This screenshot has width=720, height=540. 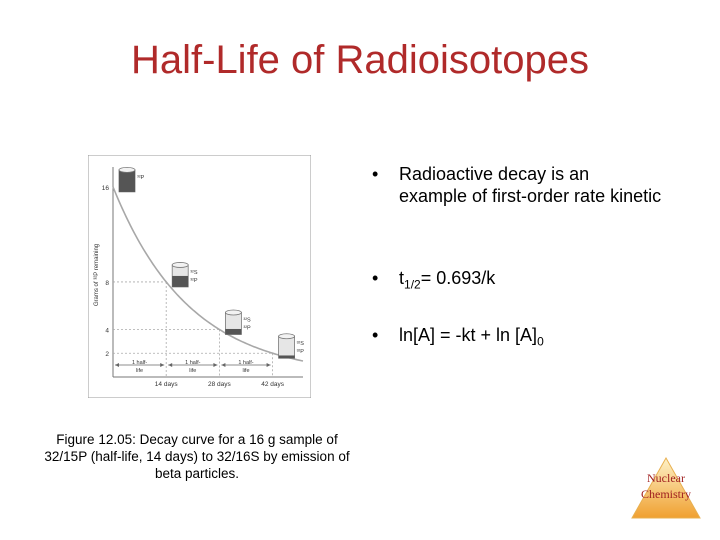 I want to click on bullet-text-sub: 1/2, so click(x=412, y=284).